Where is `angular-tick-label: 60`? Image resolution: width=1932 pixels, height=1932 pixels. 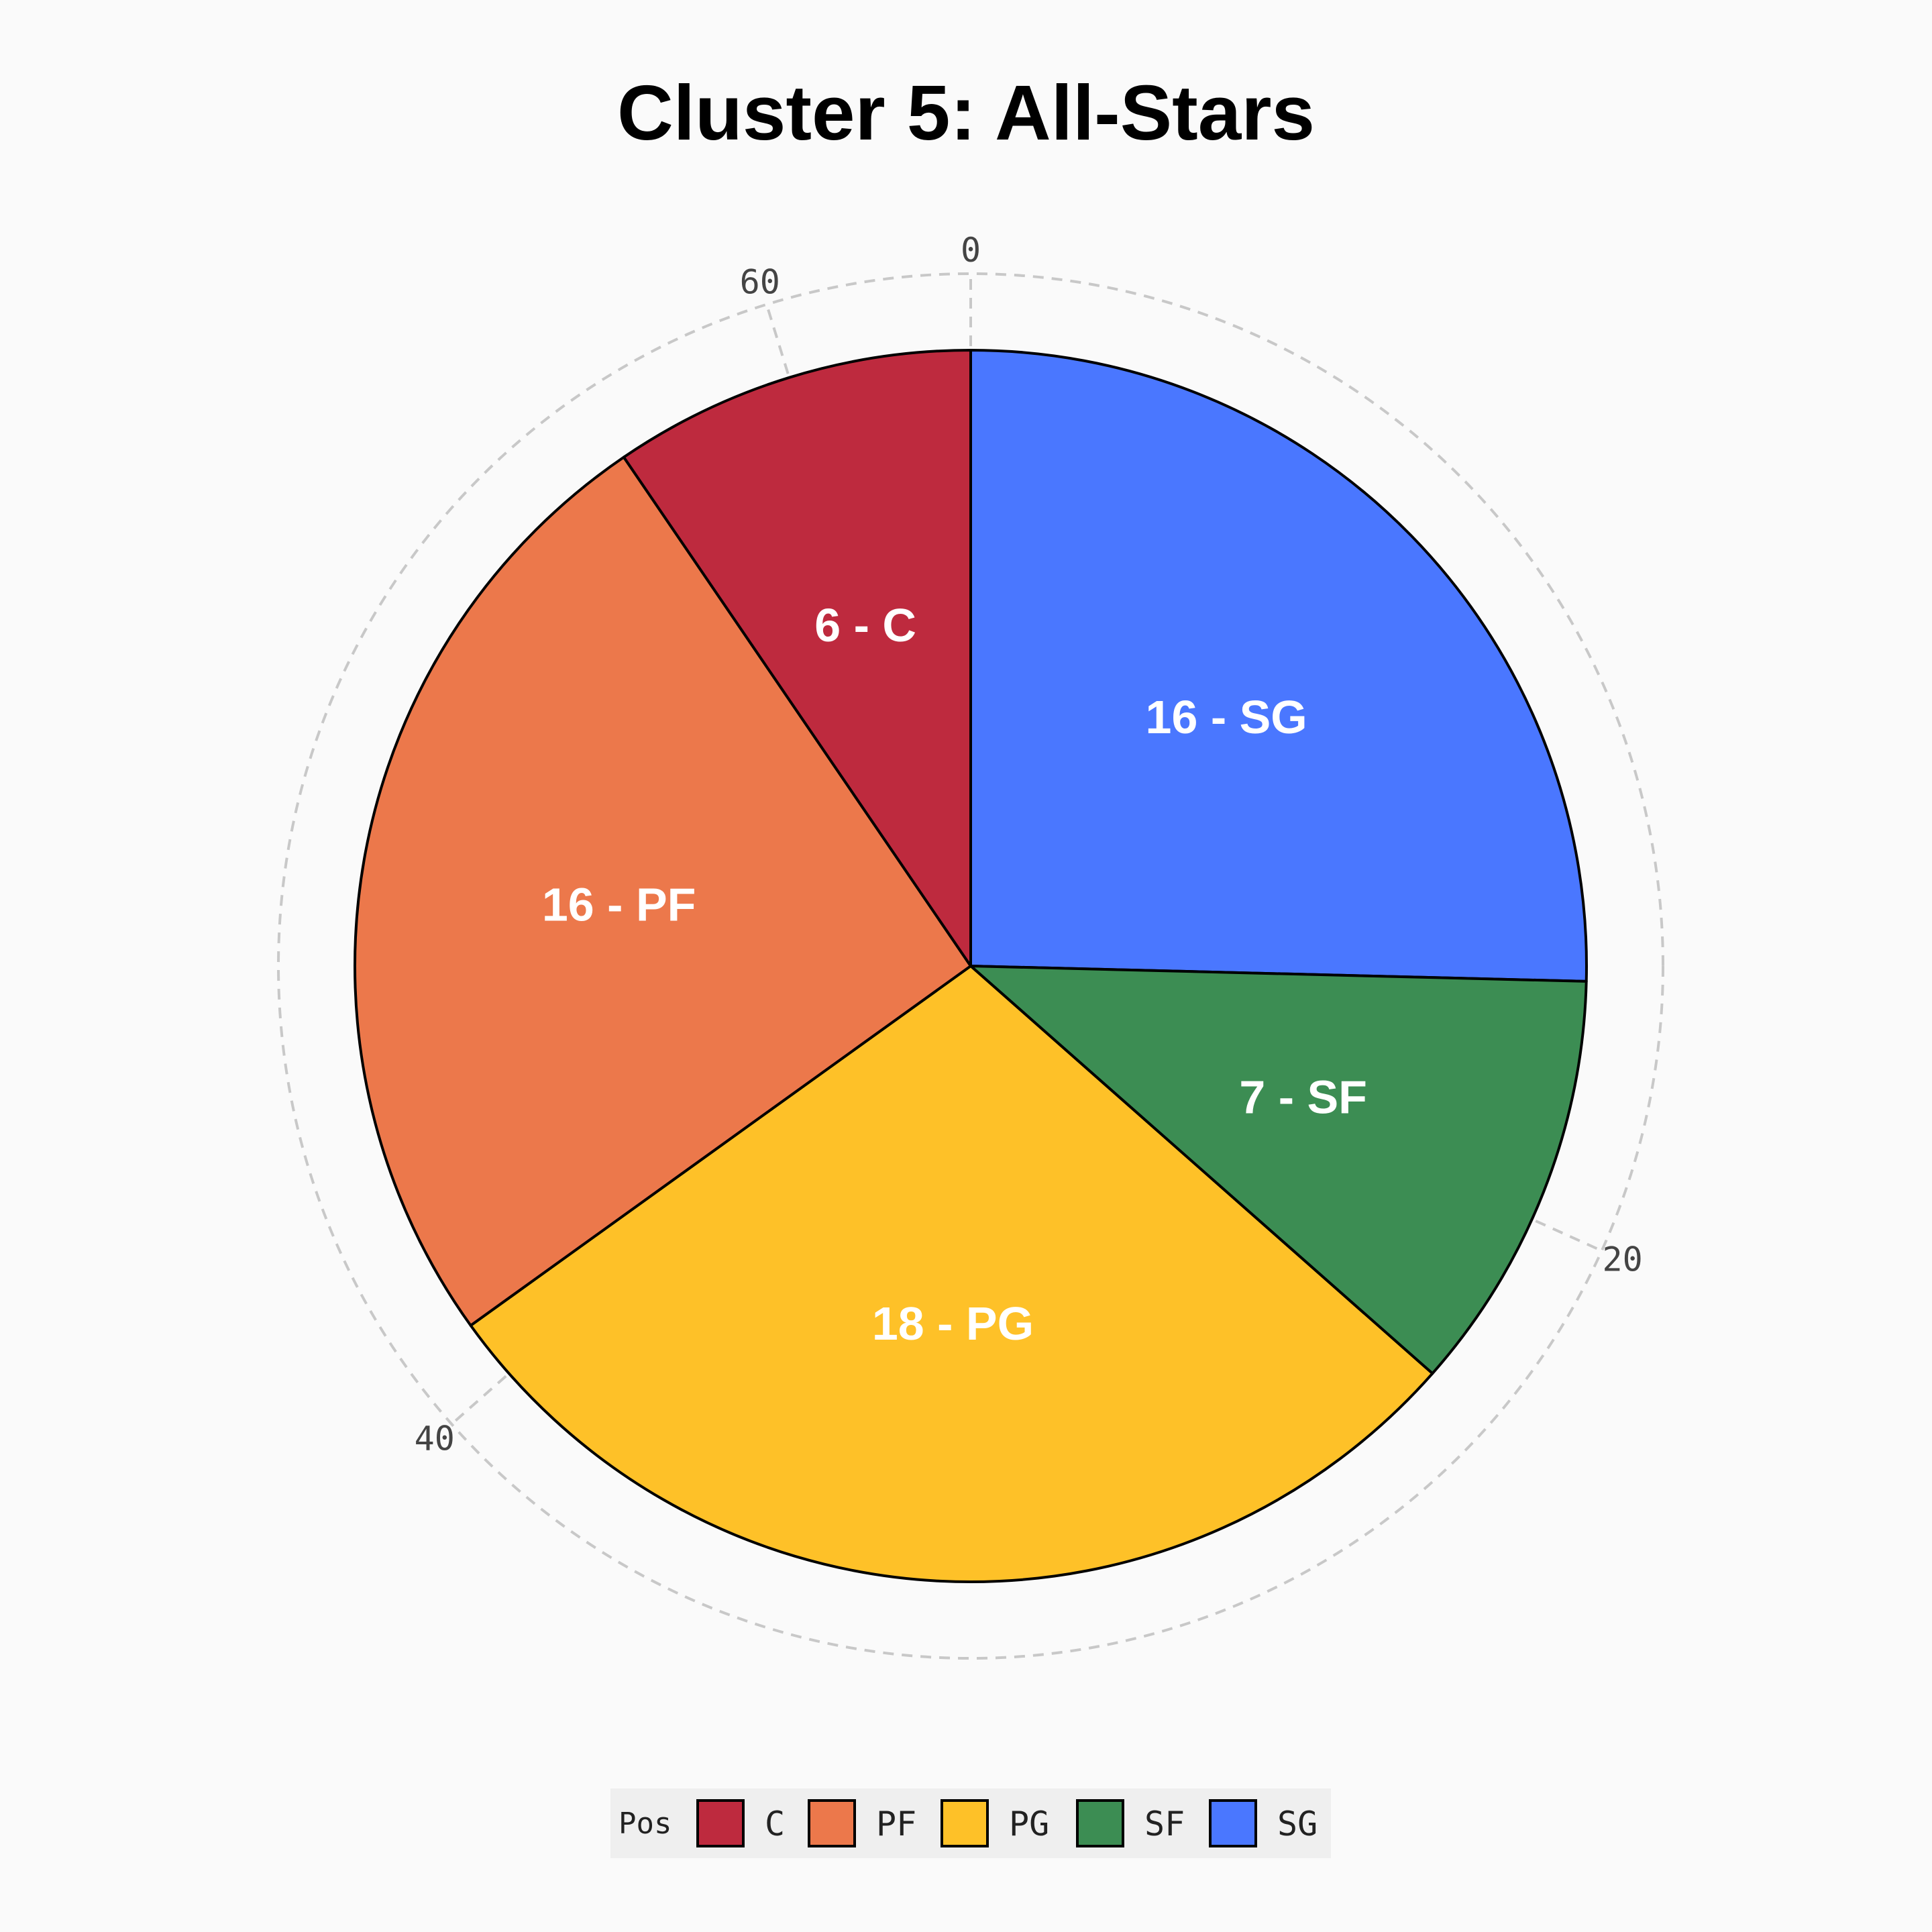
angular-tick-label: 60 is located at coordinates (760, 281).